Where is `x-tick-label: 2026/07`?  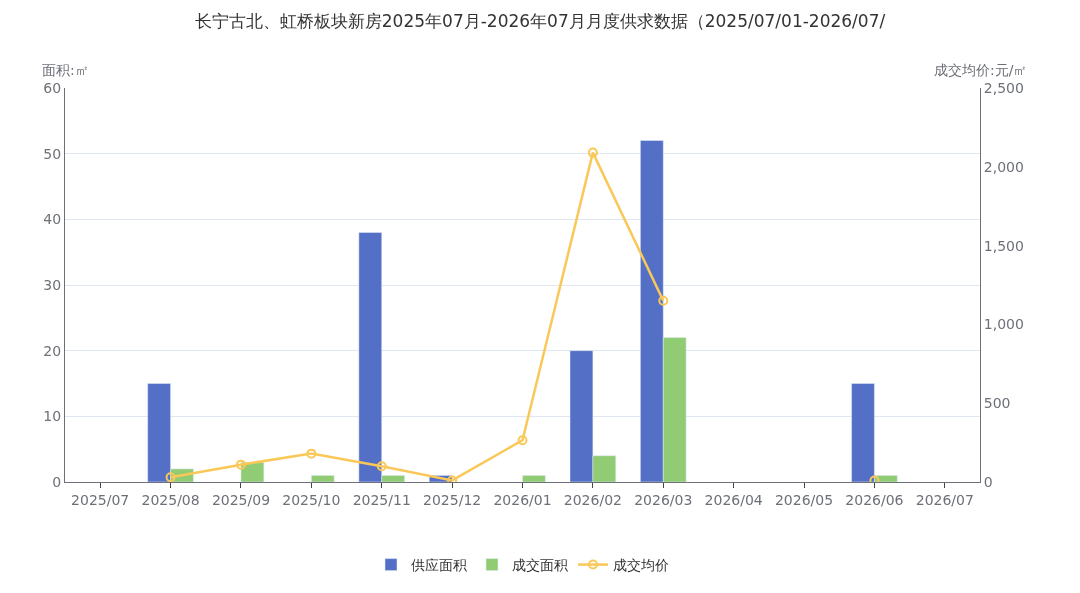
x-tick-label: 2026/07 is located at coordinates (944, 499).